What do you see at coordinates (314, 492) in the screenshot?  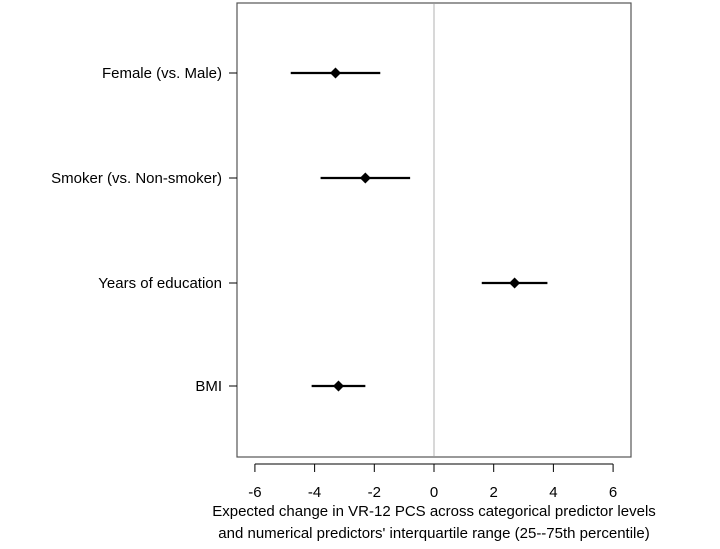 I see `x-tick-label: -4` at bounding box center [314, 492].